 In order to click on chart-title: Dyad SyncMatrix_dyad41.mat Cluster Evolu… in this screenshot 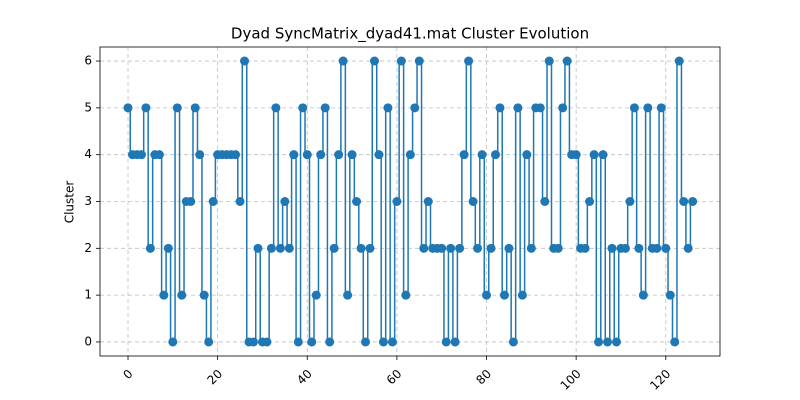, I will do `click(410, 34)`.